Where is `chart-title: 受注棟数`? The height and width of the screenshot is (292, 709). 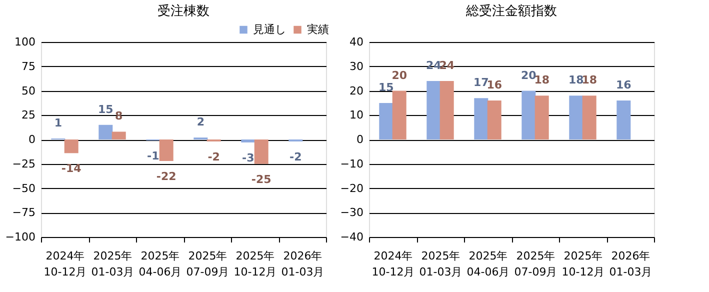 chart-title: 受注棟数 is located at coordinates (184, 11).